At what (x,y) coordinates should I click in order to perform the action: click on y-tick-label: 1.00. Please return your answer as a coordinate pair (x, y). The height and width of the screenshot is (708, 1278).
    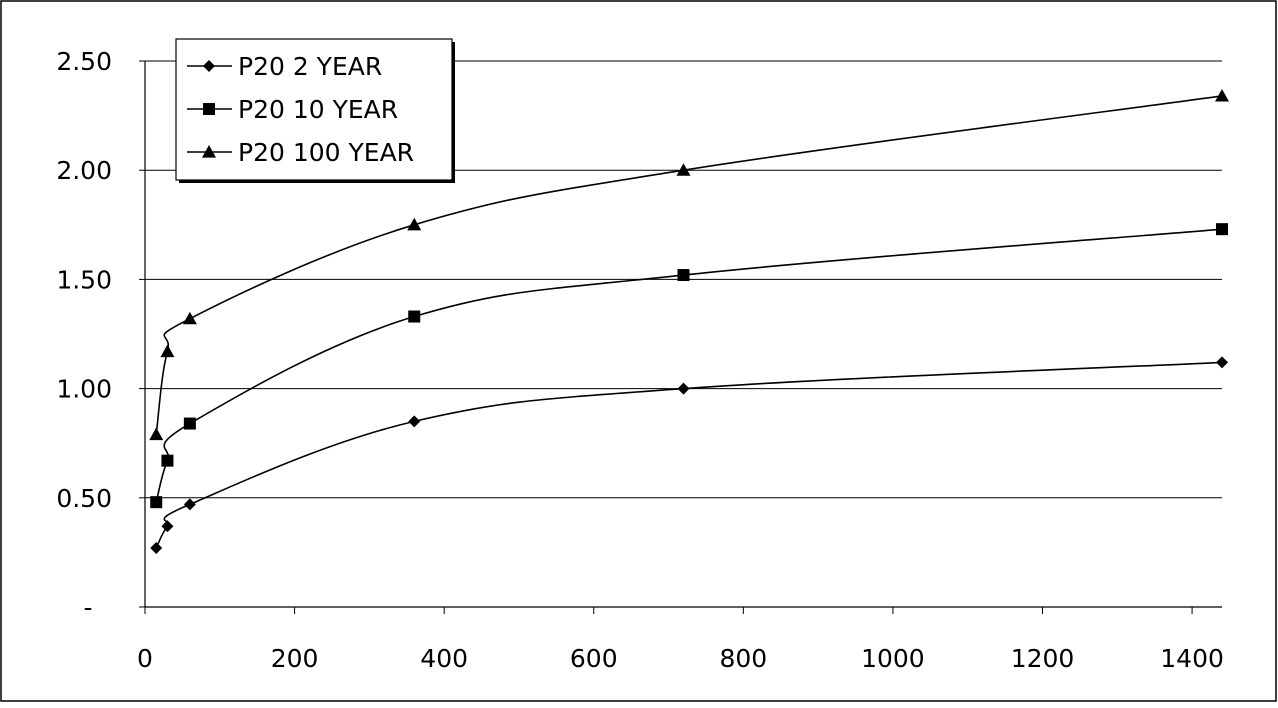
    Looking at the image, I should click on (84, 389).